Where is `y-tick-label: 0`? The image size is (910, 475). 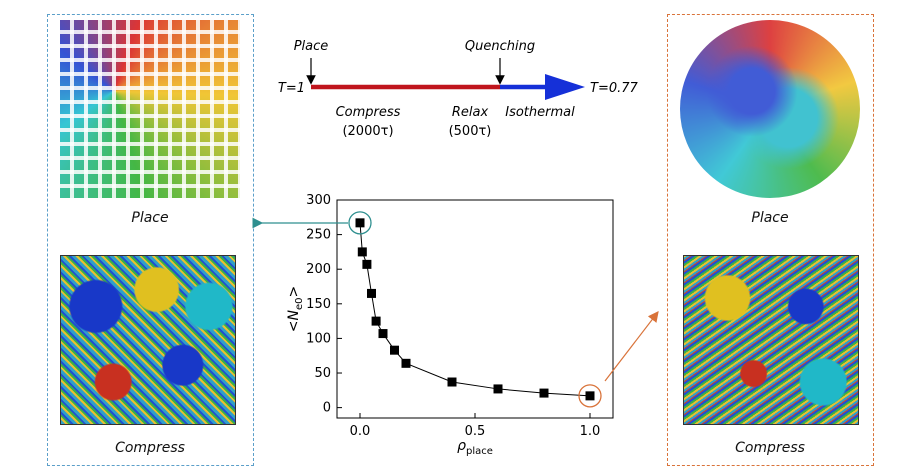 y-tick-label: 0 is located at coordinates (327, 408).